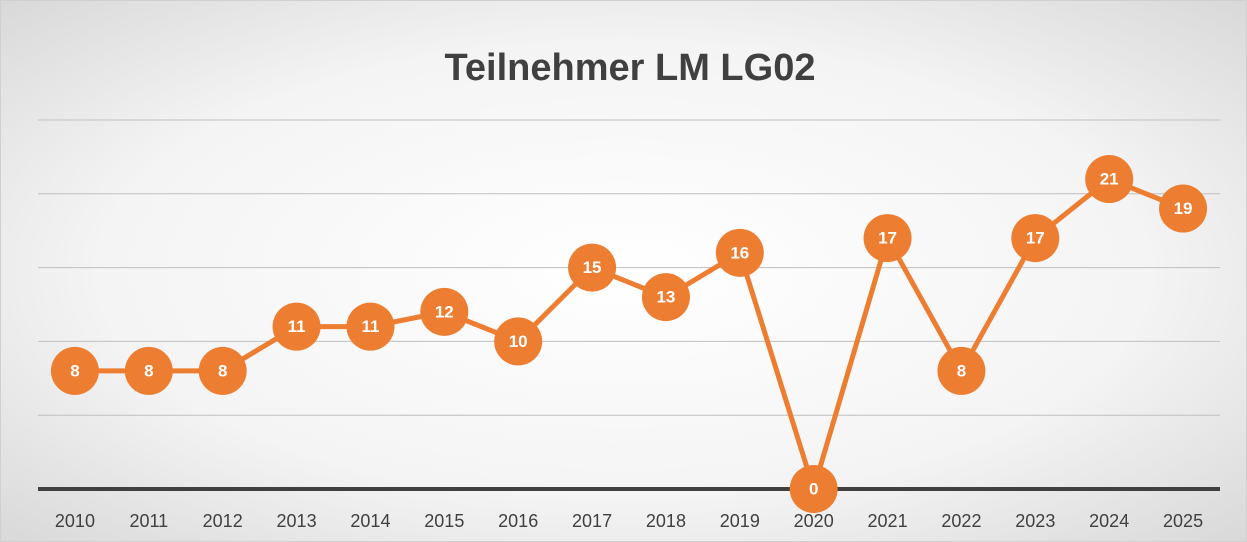 This screenshot has width=1247, height=542. What do you see at coordinates (444, 521) in the screenshot?
I see `x-tick-label: 2015` at bounding box center [444, 521].